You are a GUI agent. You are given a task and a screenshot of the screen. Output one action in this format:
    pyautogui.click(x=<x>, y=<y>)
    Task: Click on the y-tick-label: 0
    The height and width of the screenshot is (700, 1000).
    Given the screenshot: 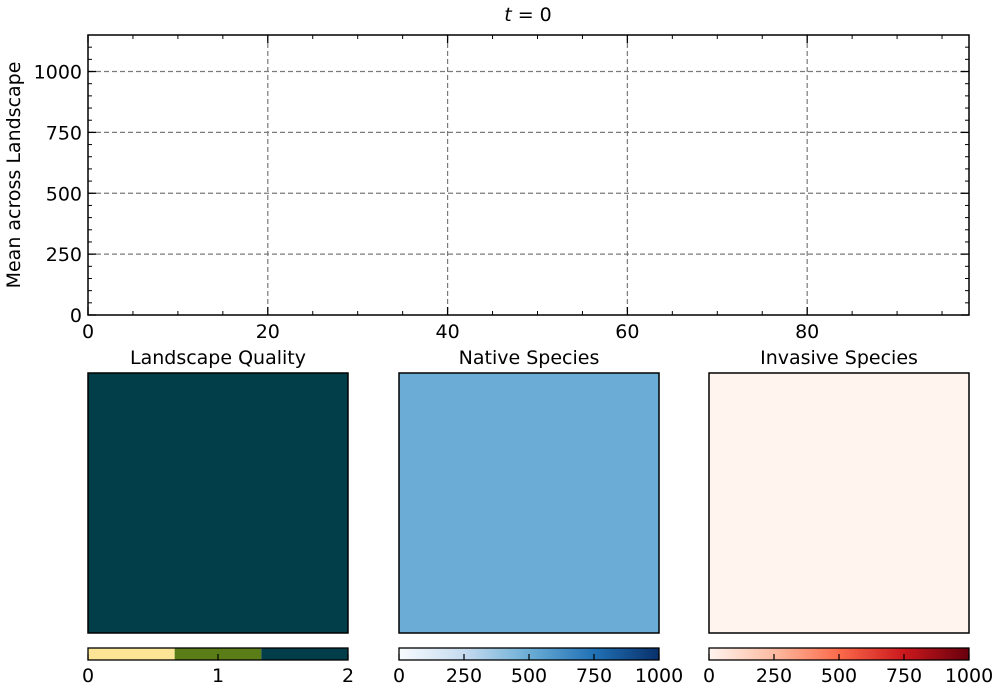 What is the action you would take?
    pyautogui.click(x=76, y=316)
    